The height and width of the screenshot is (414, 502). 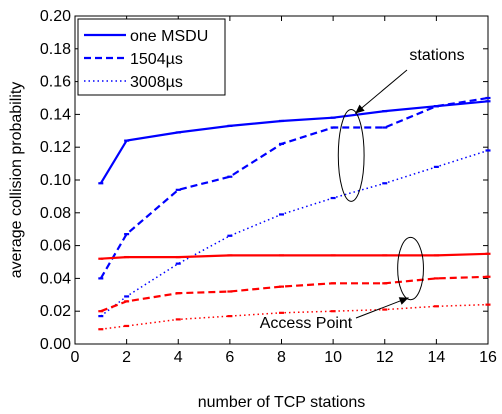 What do you see at coordinates (55, 311) in the screenshot?
I see `y-tick-label: 0.02` at bounding box center [55, 311].